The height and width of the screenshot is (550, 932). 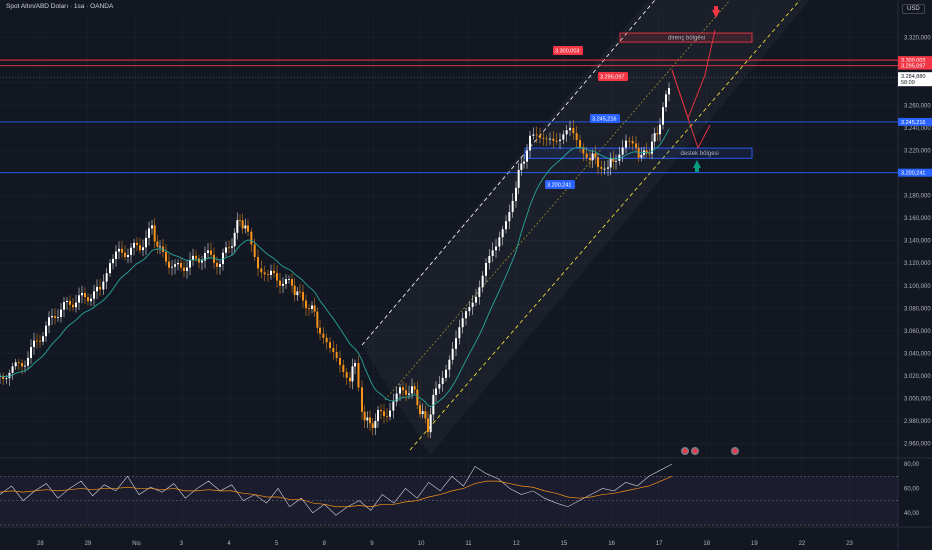 I want to click on price-badge-label: 3.300,003, so click(x=567, y=52).